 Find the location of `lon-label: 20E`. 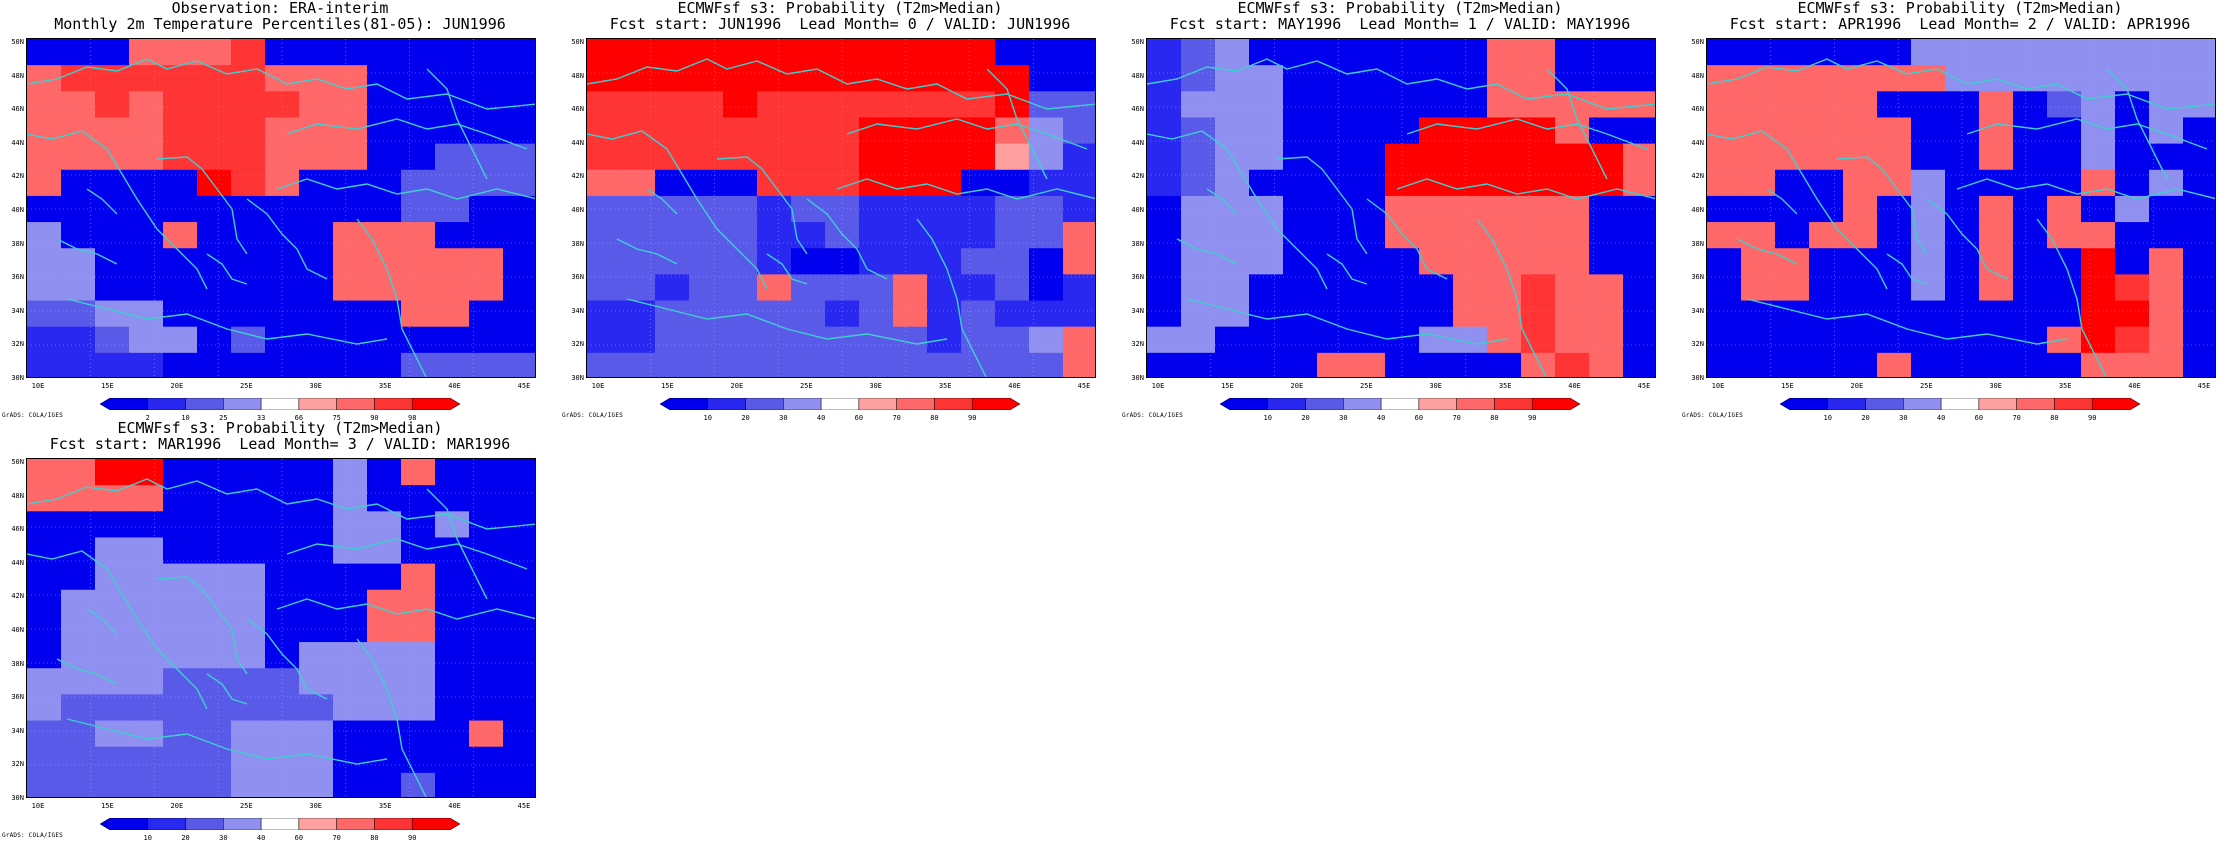

lon-label: 20E is located at coordinates (1297, 386).